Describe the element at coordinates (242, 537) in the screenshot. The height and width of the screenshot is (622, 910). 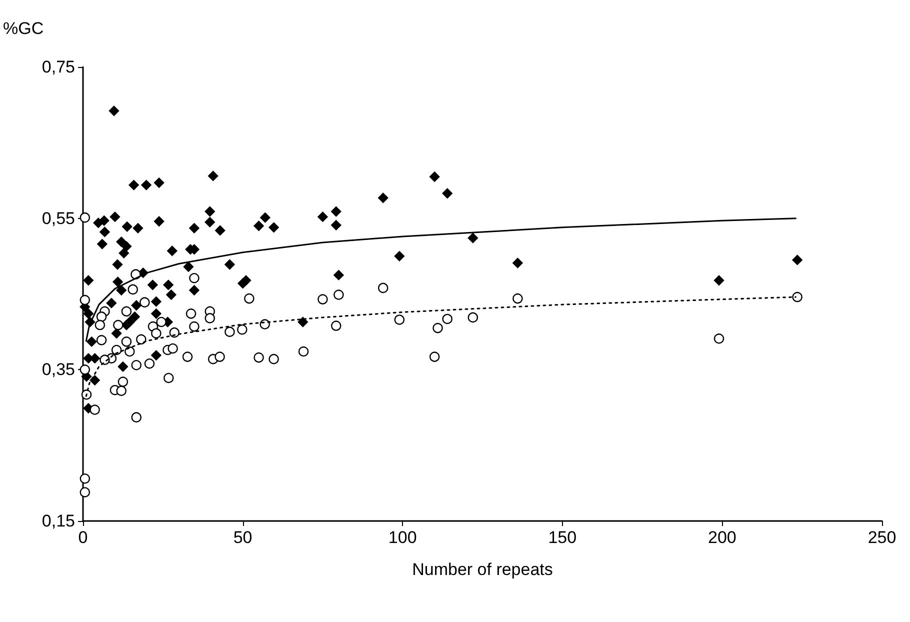
I see `x-tick-label: 50` at that location.